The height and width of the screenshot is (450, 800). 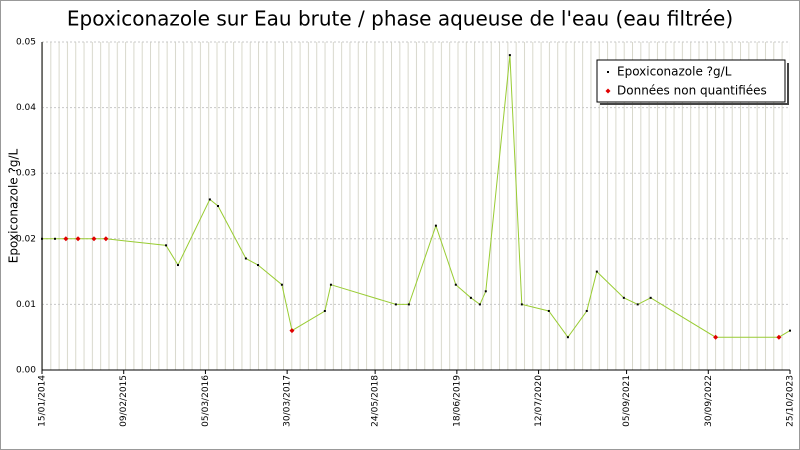 What do you see at coordinates (124, 401) in the screenshot?
I see `x-tick-label: 09/02/2015` at bounding box center [124, 401].